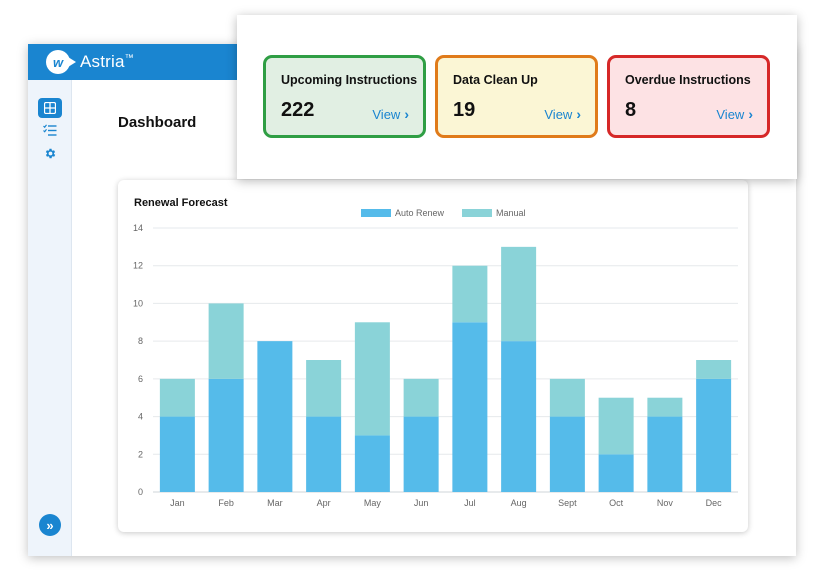 This screenshot has height=586, width=815. What do you see at coordinates (138, 228) in the screenshot?
I see `y-tick-label: 14` at bounding box center [138, 228].